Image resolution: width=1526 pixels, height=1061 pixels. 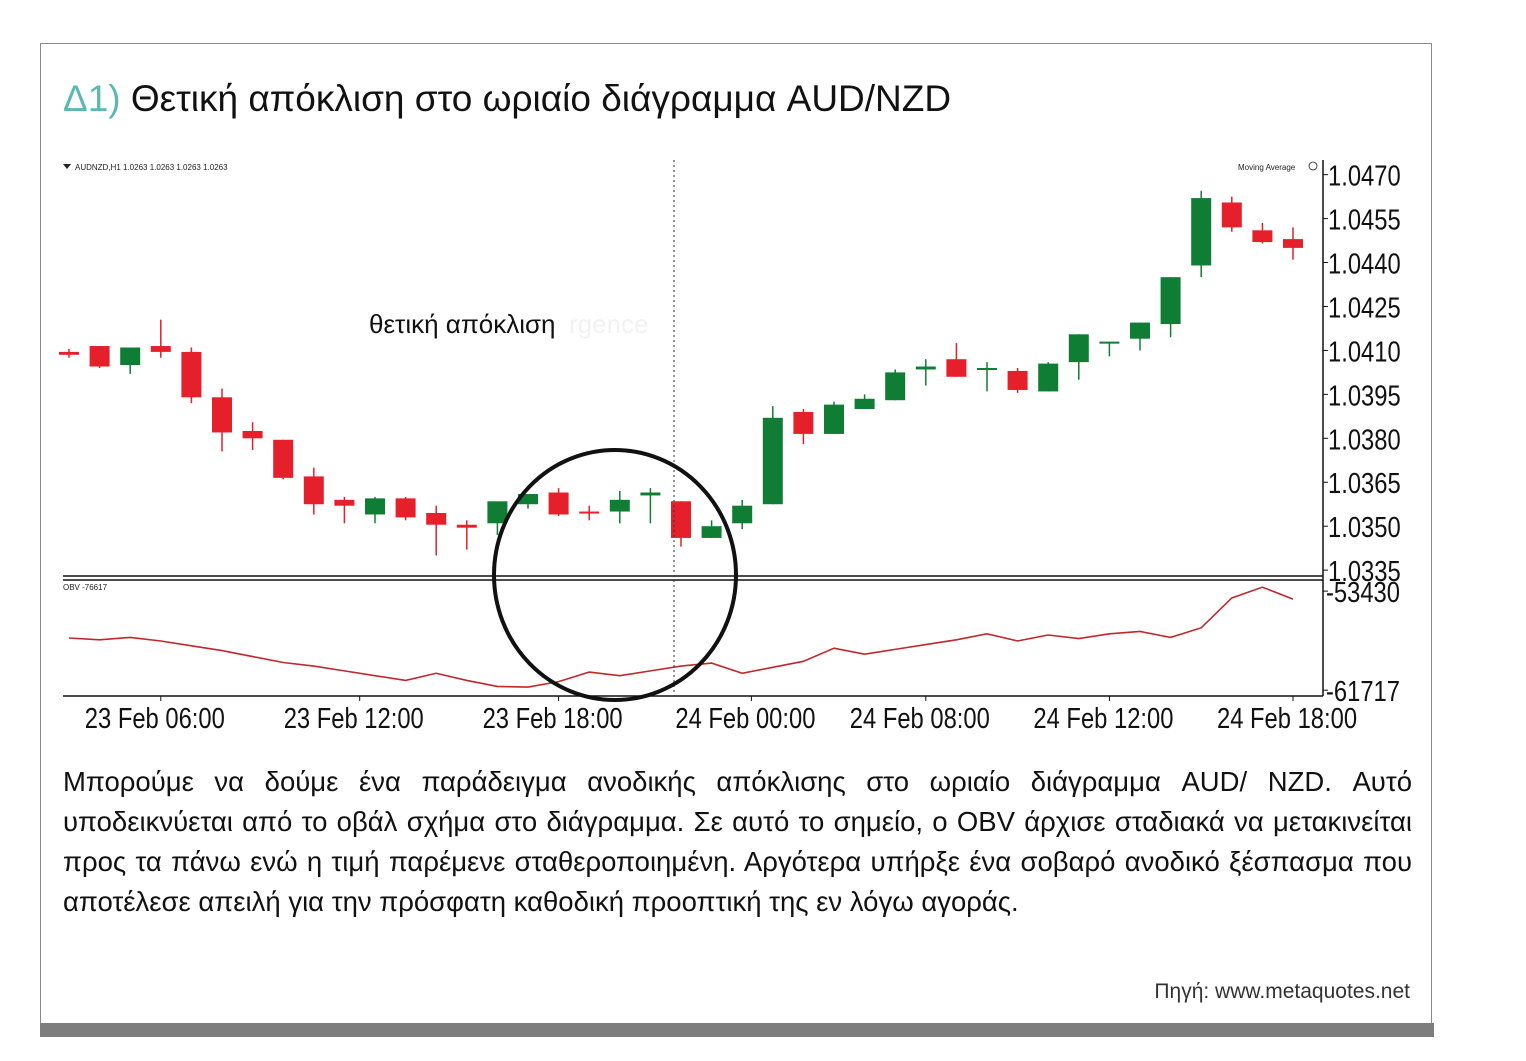 I want to click on obv-tick-label: -61717, so click(x=1363, y=691).